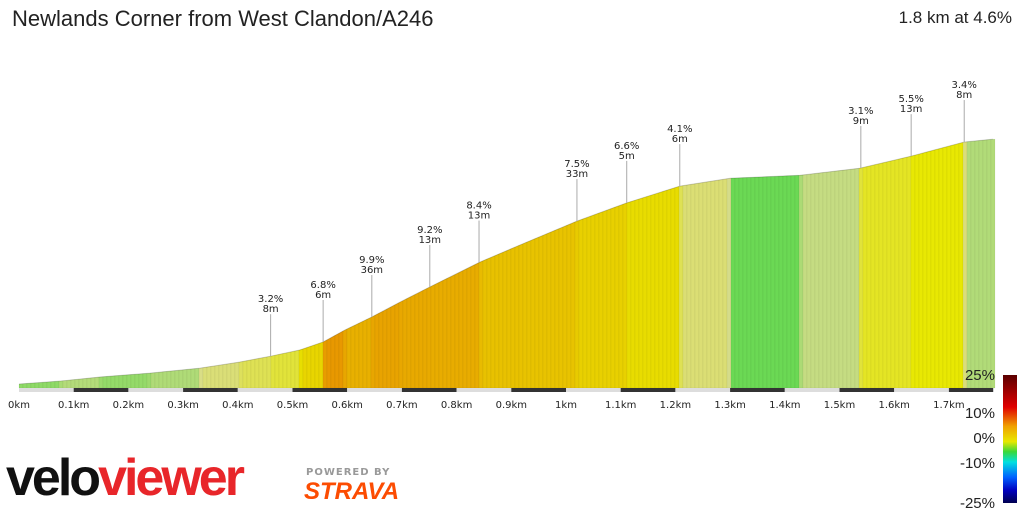  Describe the element at coordinates (977, 503) in the screenshot. I see `legend-label: -25%` at that location.